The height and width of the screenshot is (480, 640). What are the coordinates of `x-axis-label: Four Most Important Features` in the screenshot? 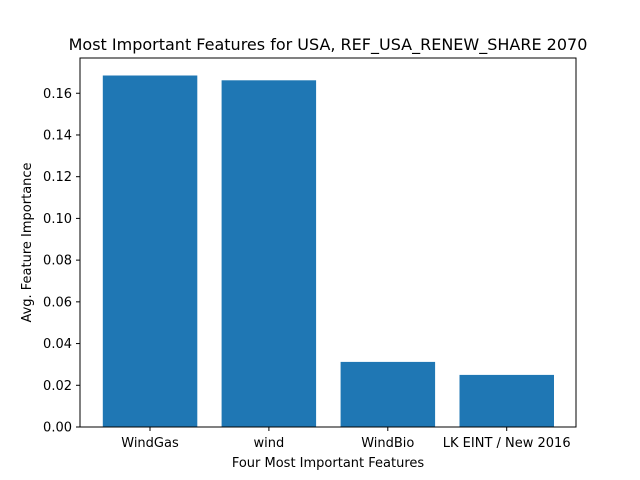 It's located at (328, 463).